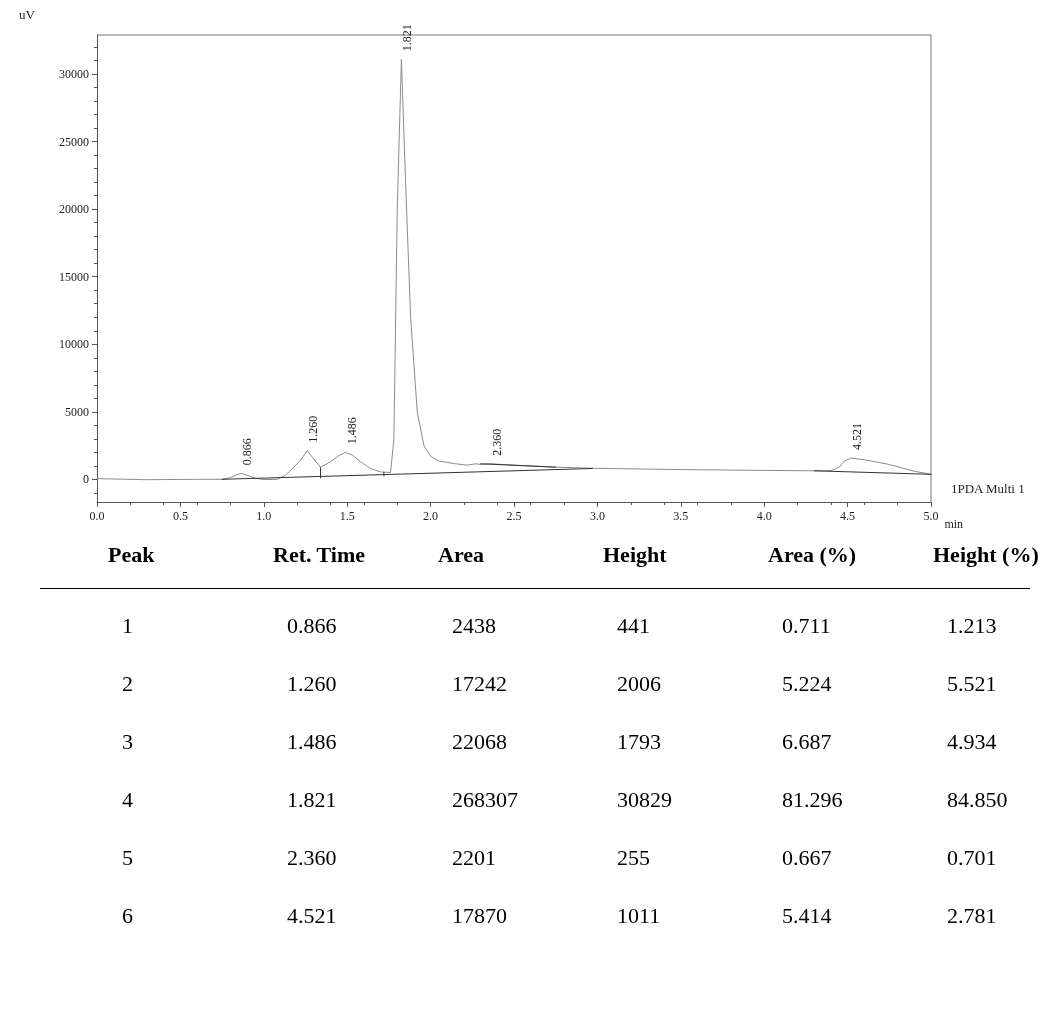  I want to click on y-tick-label: 25000, so click(74, 141).